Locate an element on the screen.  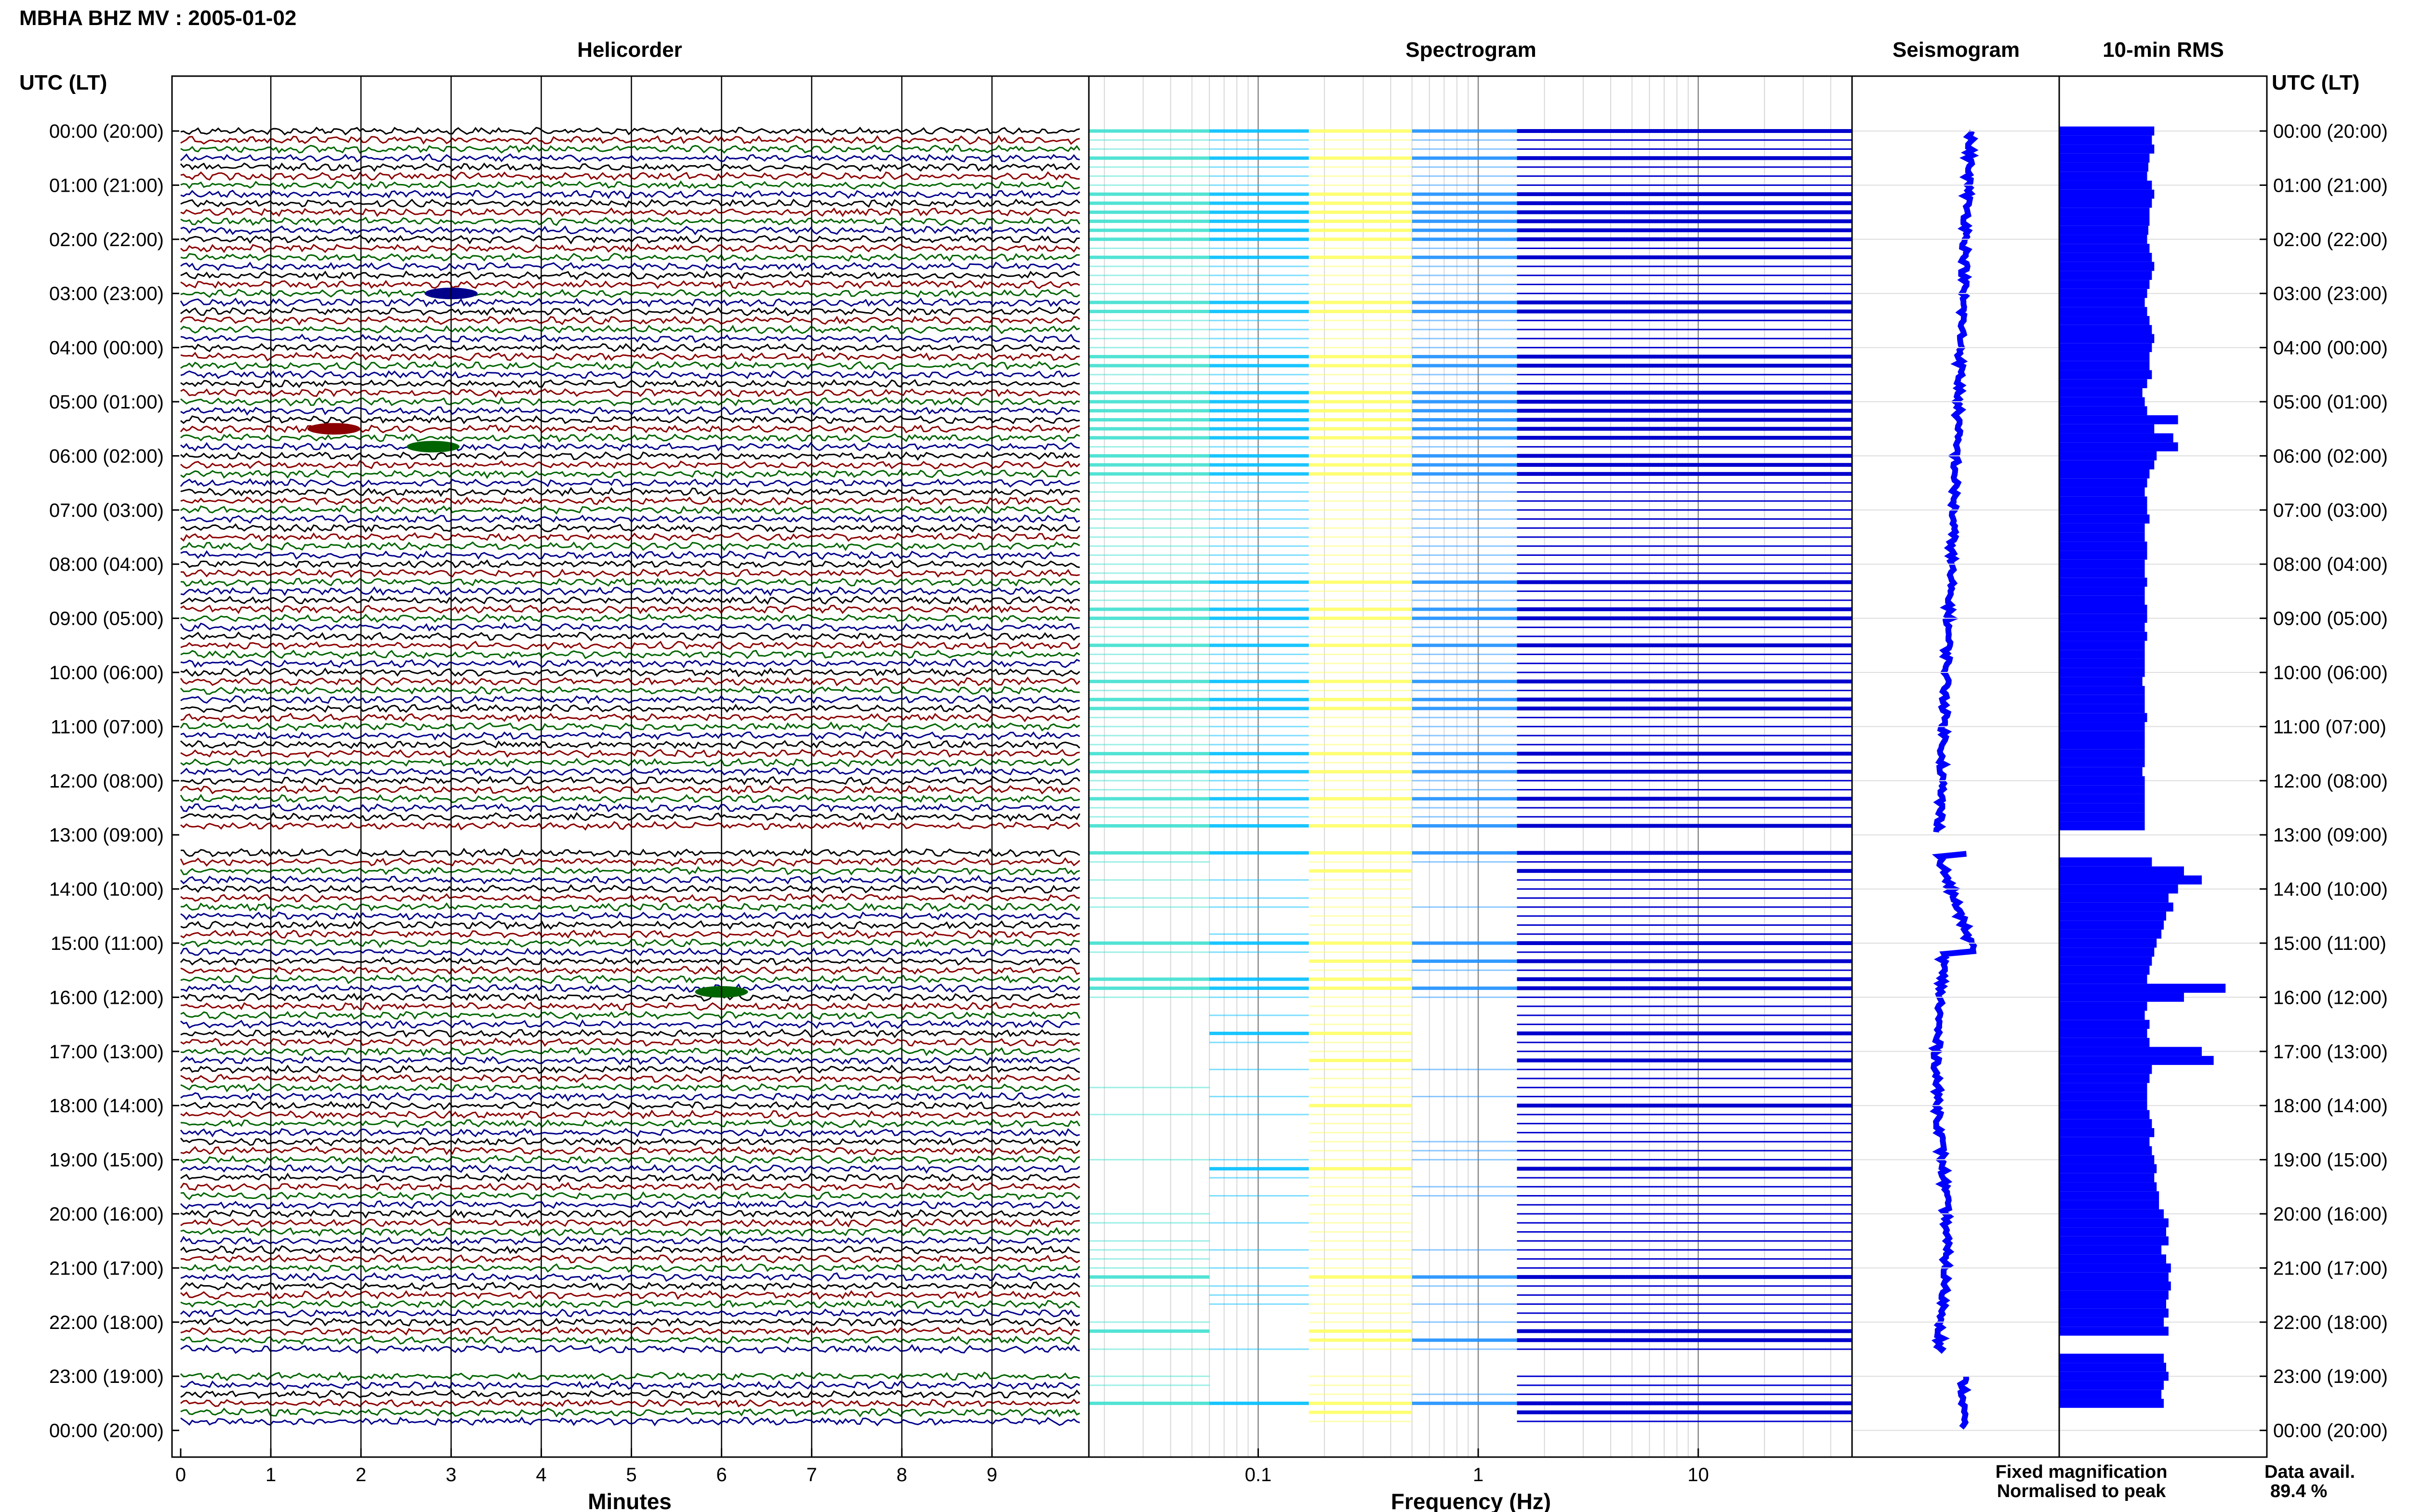
time-label-right: 16:00 (12:00) is located at coordinates (2330, 997).